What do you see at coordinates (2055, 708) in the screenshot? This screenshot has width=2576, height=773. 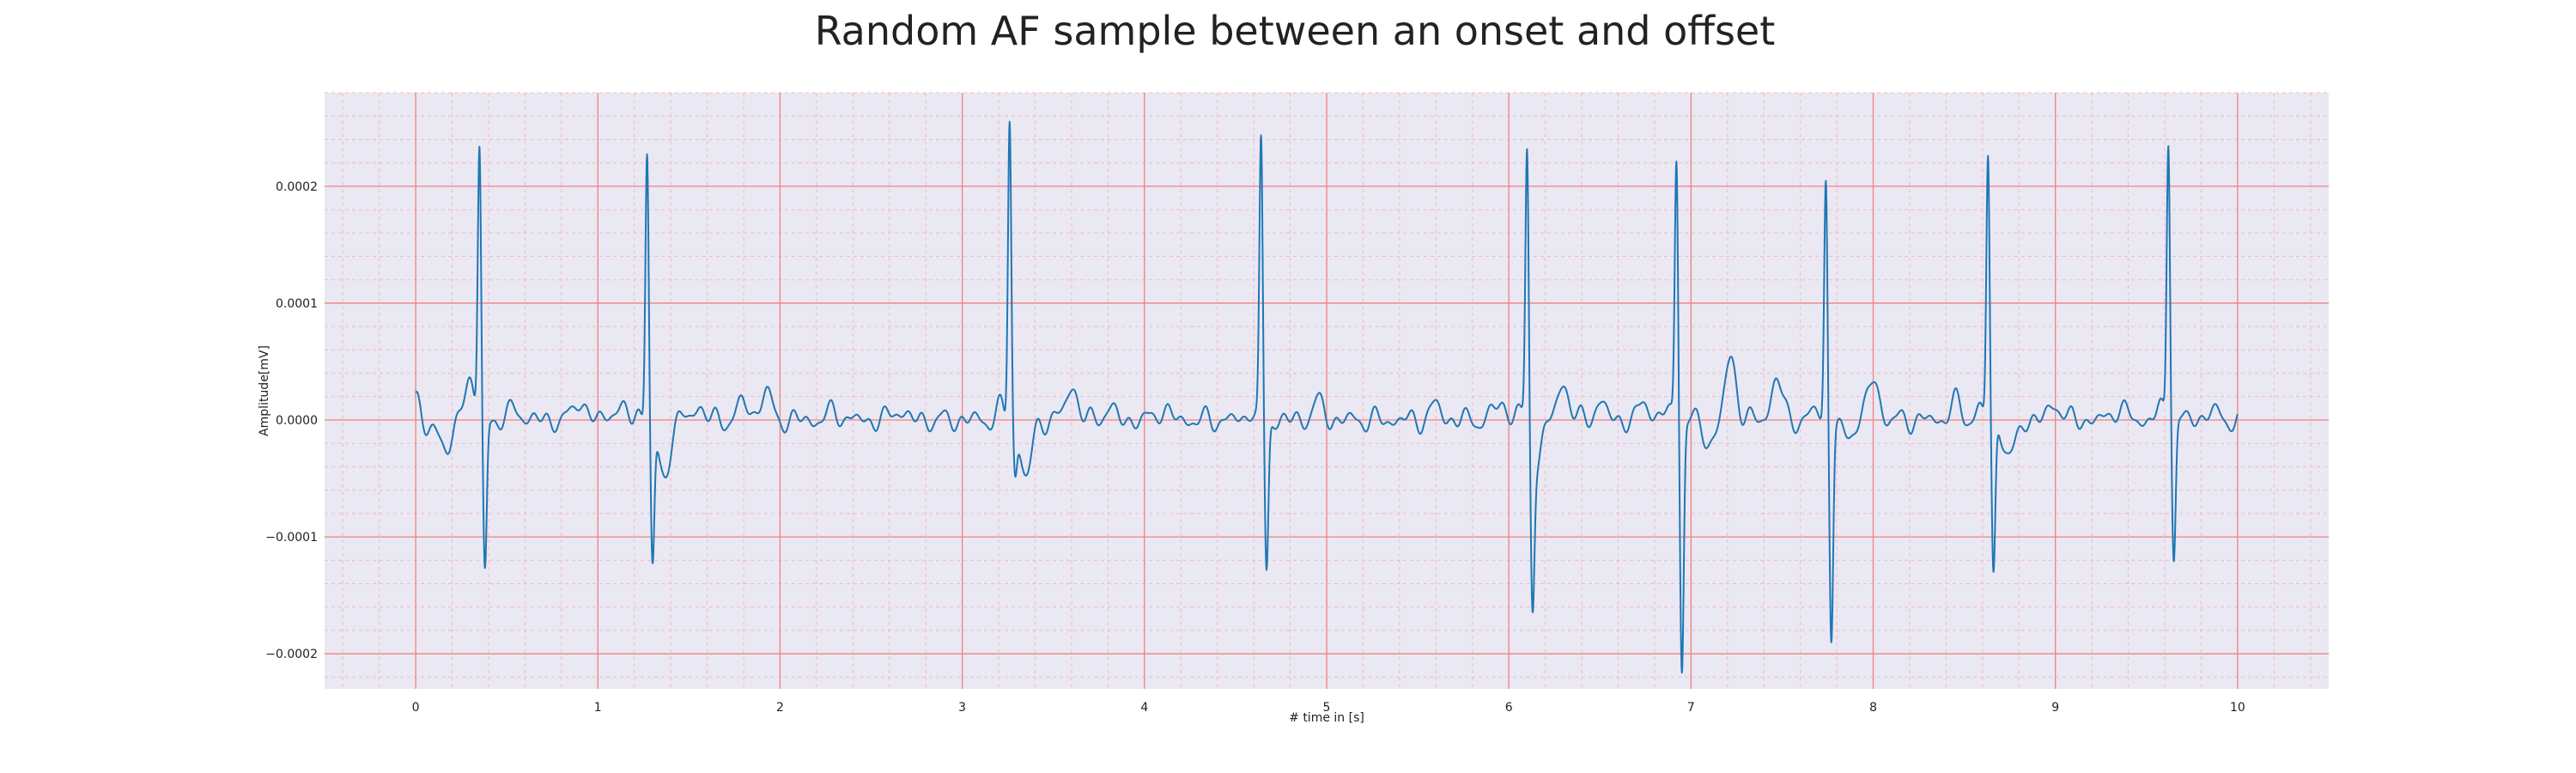 I see `x-tick-label: 9` at bounding box center [2055, 708].